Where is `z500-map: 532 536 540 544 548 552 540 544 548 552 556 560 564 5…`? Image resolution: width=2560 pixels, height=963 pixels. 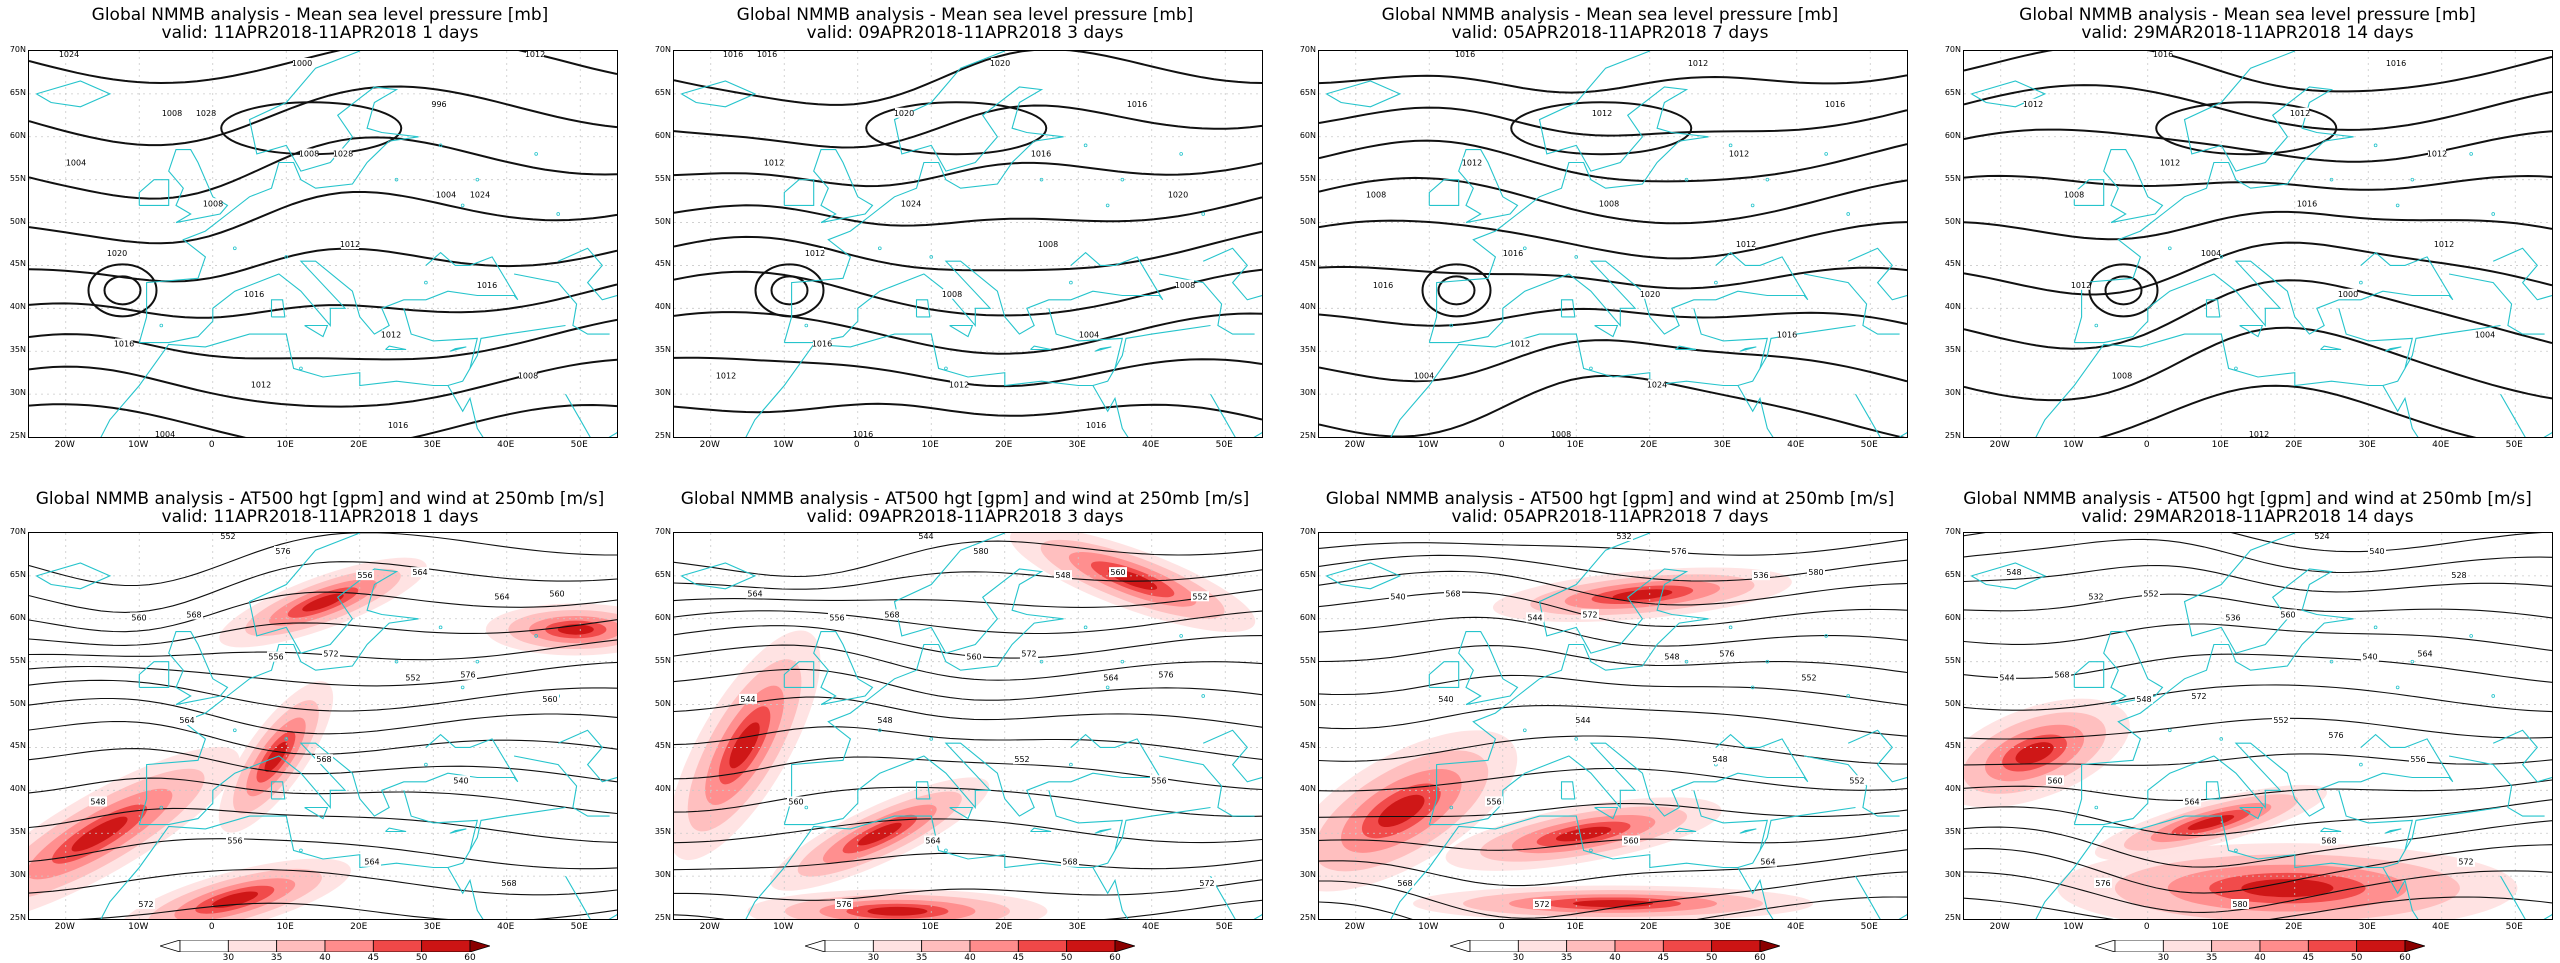 z500-map: 532 536 540 544 548 552 540 544 548 552 556 560 564 5… is located at coordinates (1613, 726).